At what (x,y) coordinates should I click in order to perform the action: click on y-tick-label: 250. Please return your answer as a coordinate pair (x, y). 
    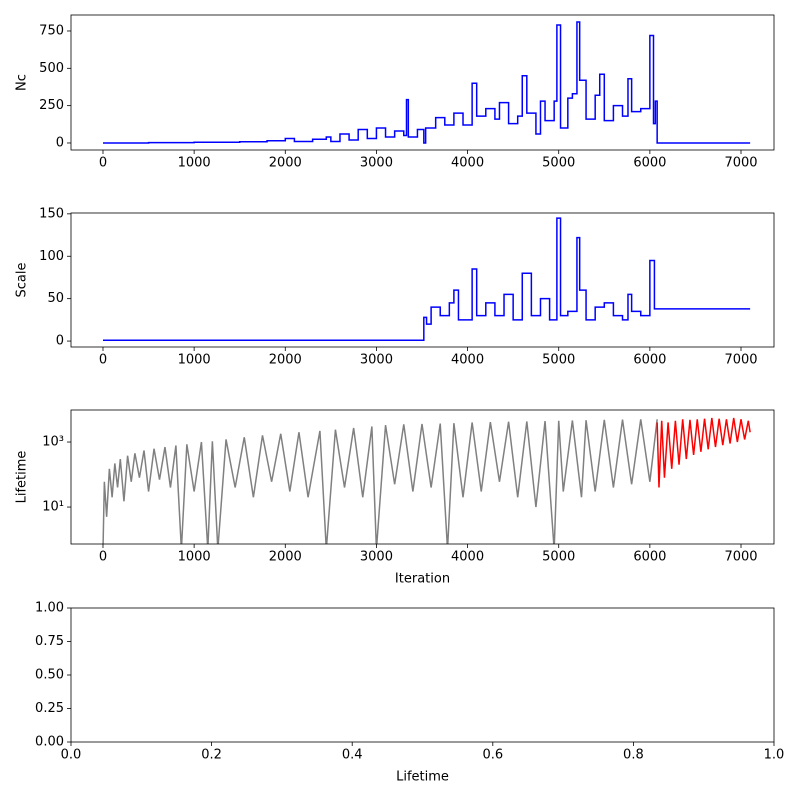
    Looking at the image, I should click on (51, 105).